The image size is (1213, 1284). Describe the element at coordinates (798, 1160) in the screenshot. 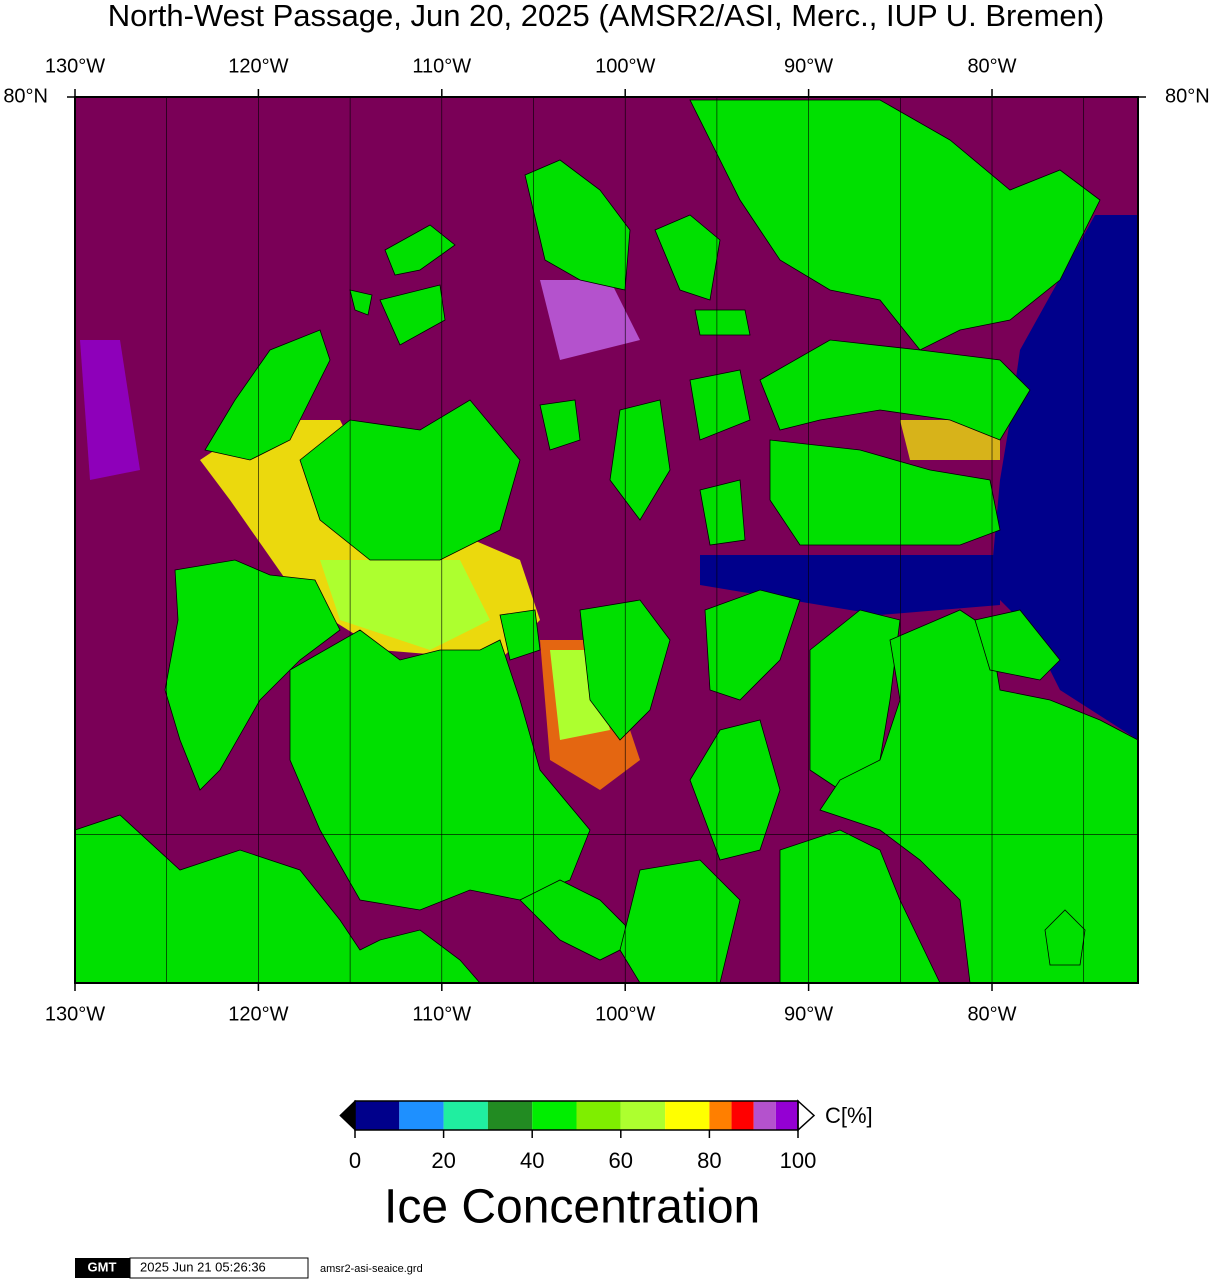

I see `colorbar-tick-label: 100` at that location.